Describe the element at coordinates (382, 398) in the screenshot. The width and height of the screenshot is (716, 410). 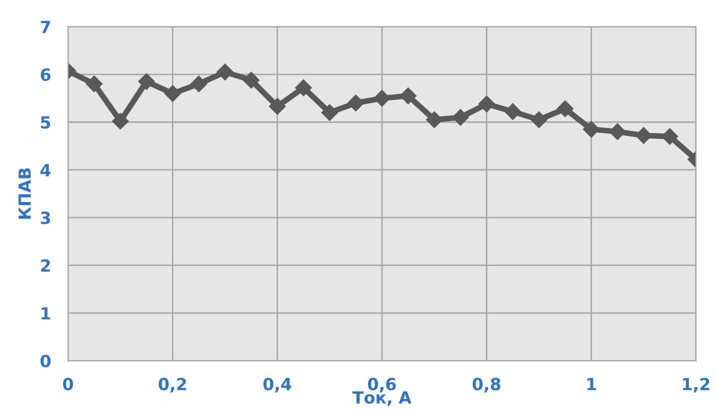
I see `x-axis-title: Ток, А` at that location.